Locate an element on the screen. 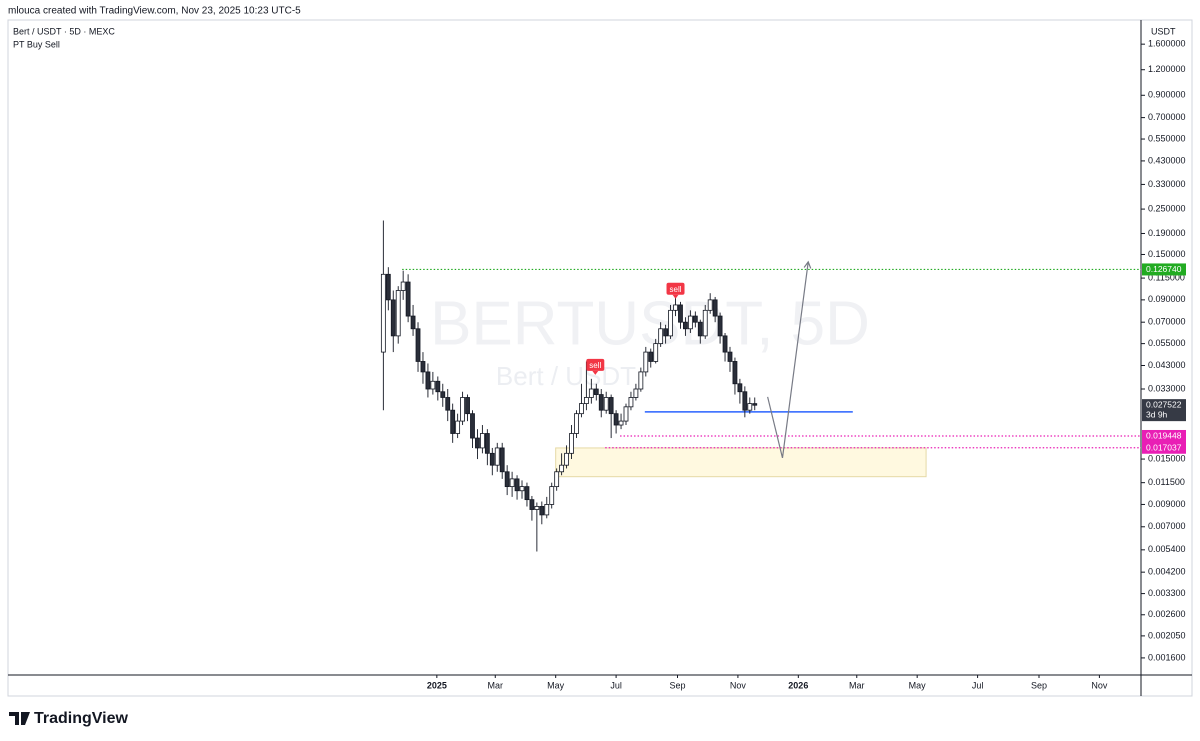  y-tick-label: 0.190000 is located at coordinates (1167, 233).